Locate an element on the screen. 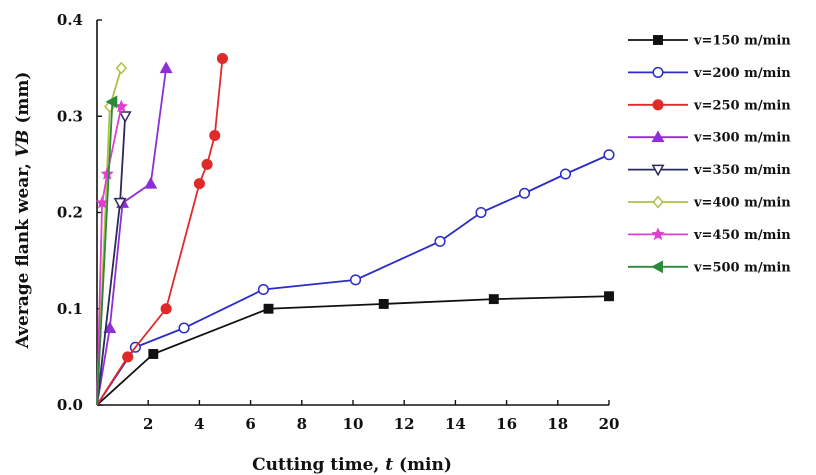 The image size is (816, 475). legend-label: v=300 m/min is located at coordinates (742, 138).